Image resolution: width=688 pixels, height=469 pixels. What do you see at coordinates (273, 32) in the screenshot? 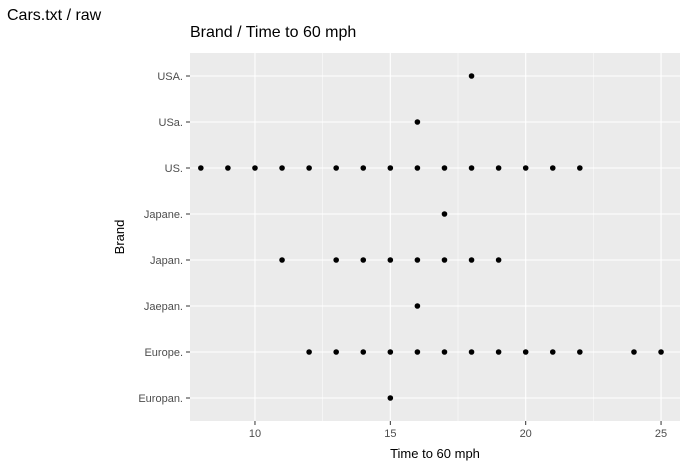
I see `chart-title: Brand / Time to 60 mph` at bounding box center [273, 32].